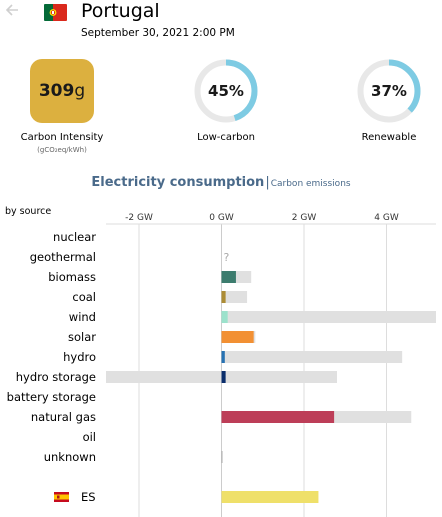 This screenshot has width=442, height=517. I want to click on carbon-intensity-unit: g, so click(80, 91).